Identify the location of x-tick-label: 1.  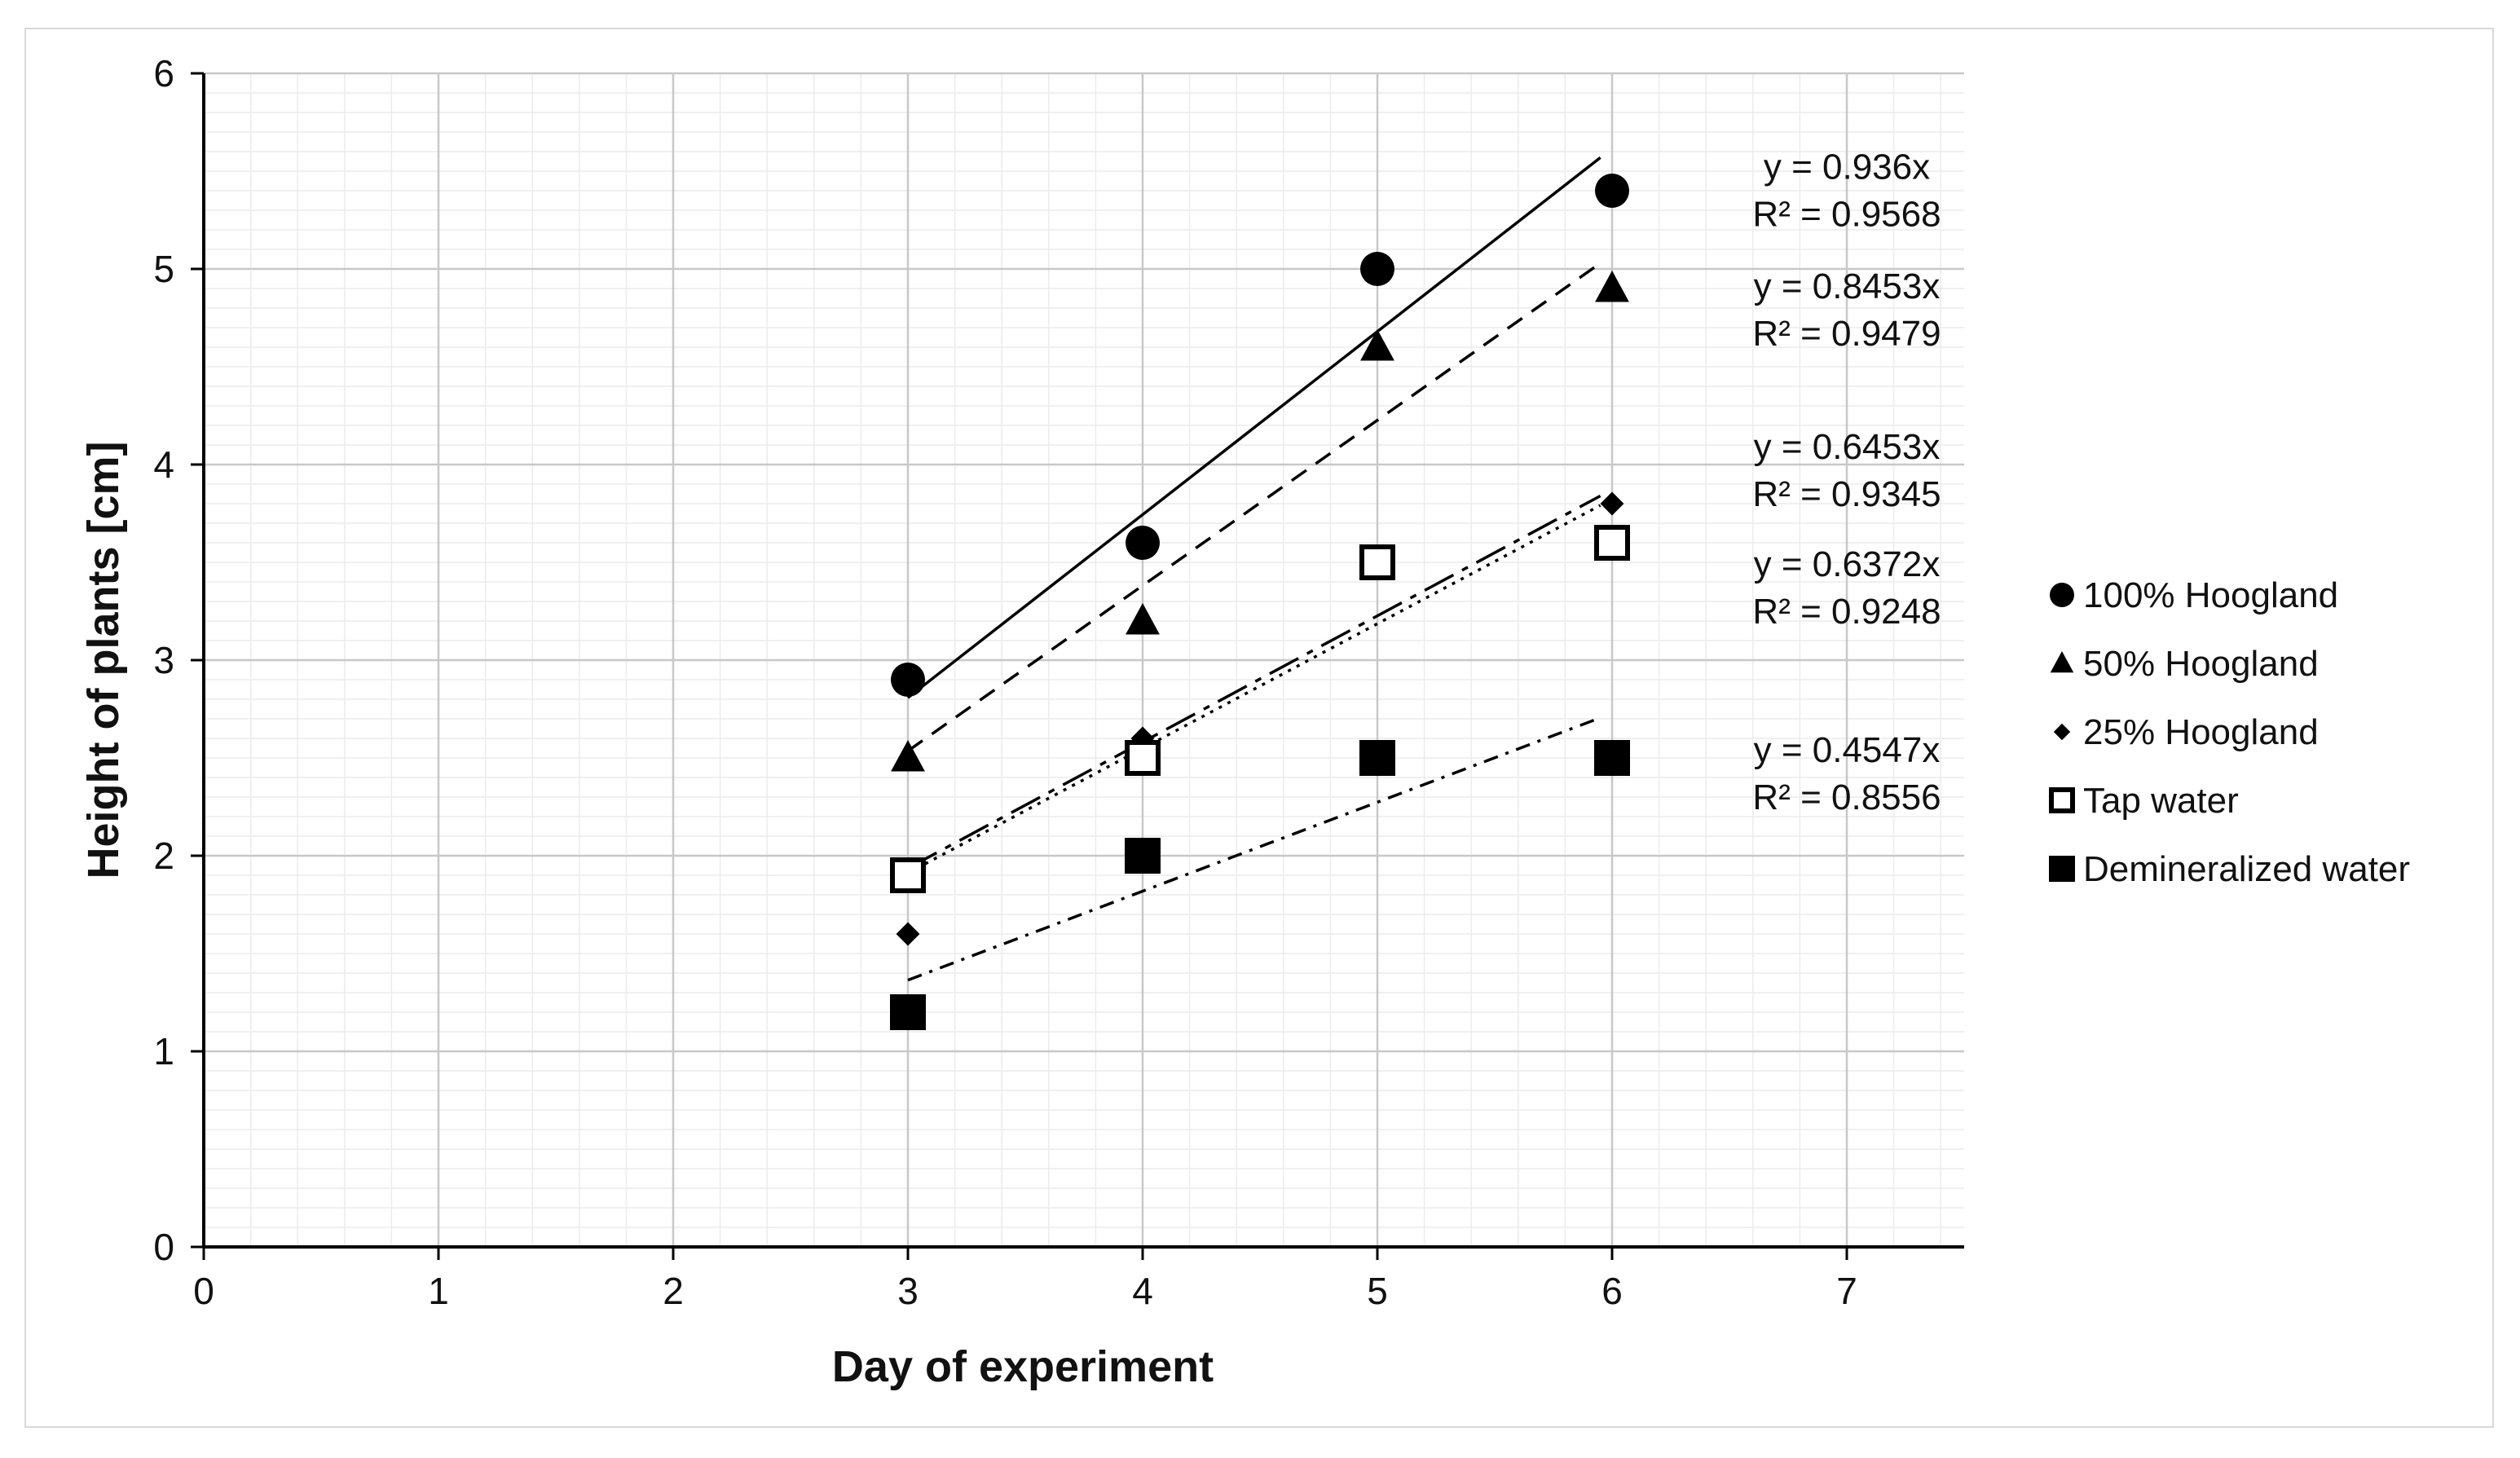
(438, 1291).